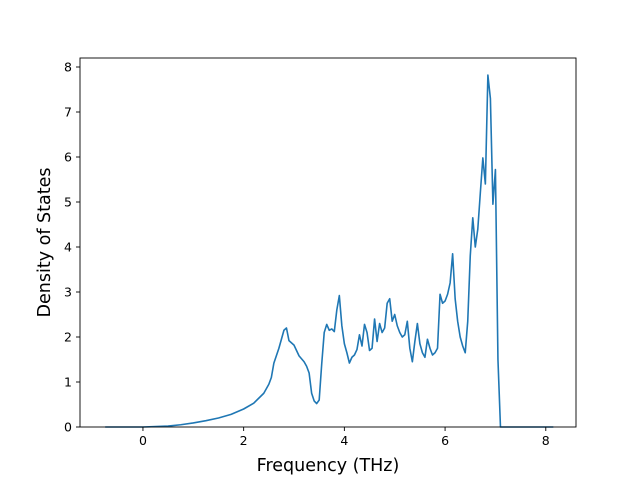 This screenshot has height=480, width=640. Describe the element at coordinates (68, 382) in the screenshot. I see `y-tick-label: 1` at that location.